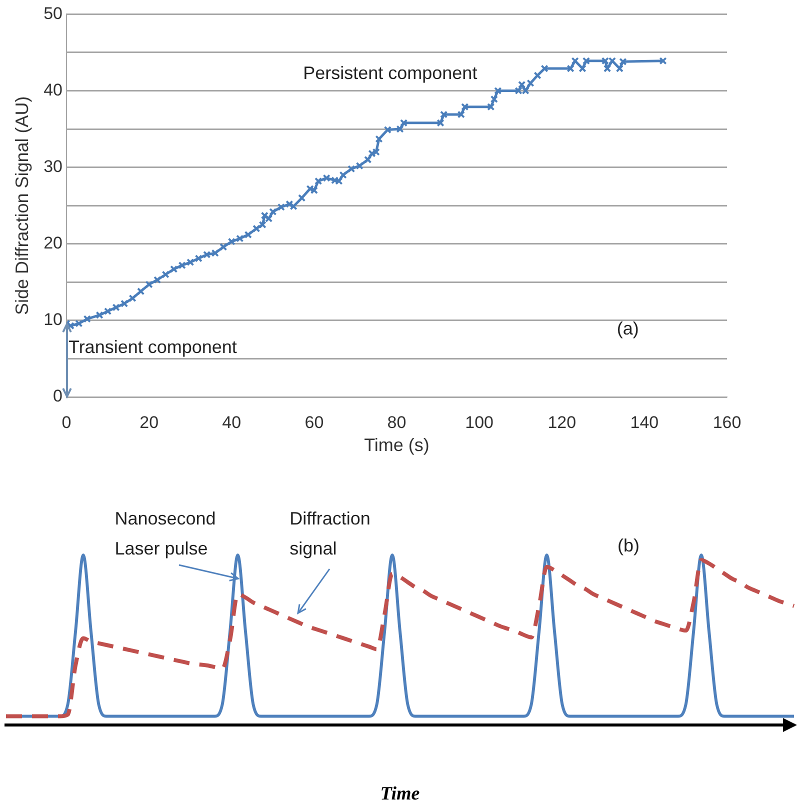 The height and width of the screenshot is (812, 797). I want to click on y-tick-label: 30, so click(53, 166).